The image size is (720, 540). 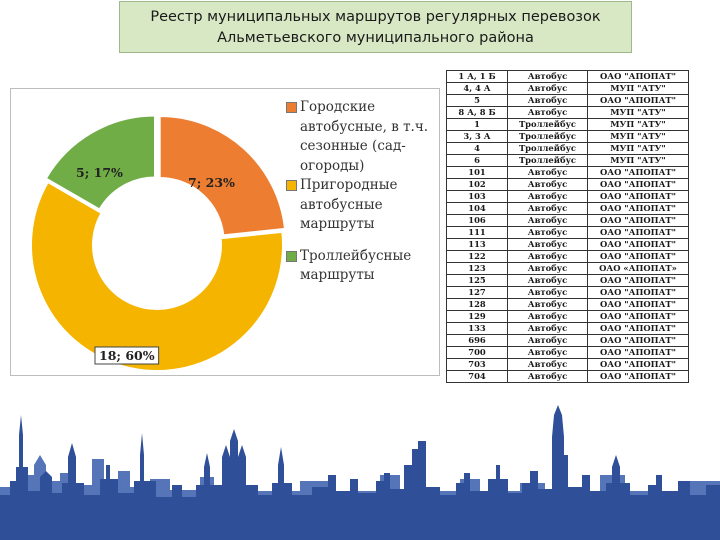 I want to click on table-row: 6 Троллейбус МУП "АТУ", so click(x=567, y=160).